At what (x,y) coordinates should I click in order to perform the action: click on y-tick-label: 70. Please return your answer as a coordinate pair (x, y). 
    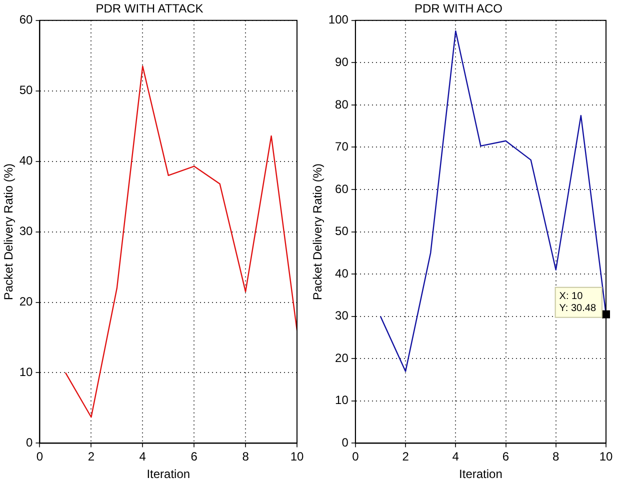
    Looking at the image, I should click on (342, 147).